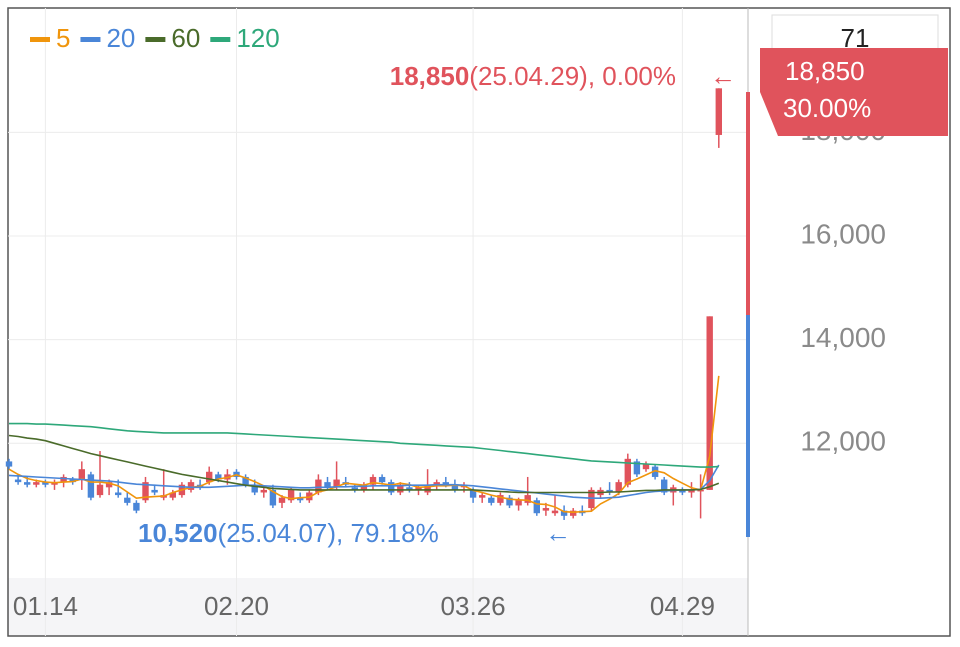 This screenshot has height=647, width=960. What do you see at coordinates (45, 606) in the screenshot?
I see `x-tick-label: 01.14` at bounding box center [45, 606].